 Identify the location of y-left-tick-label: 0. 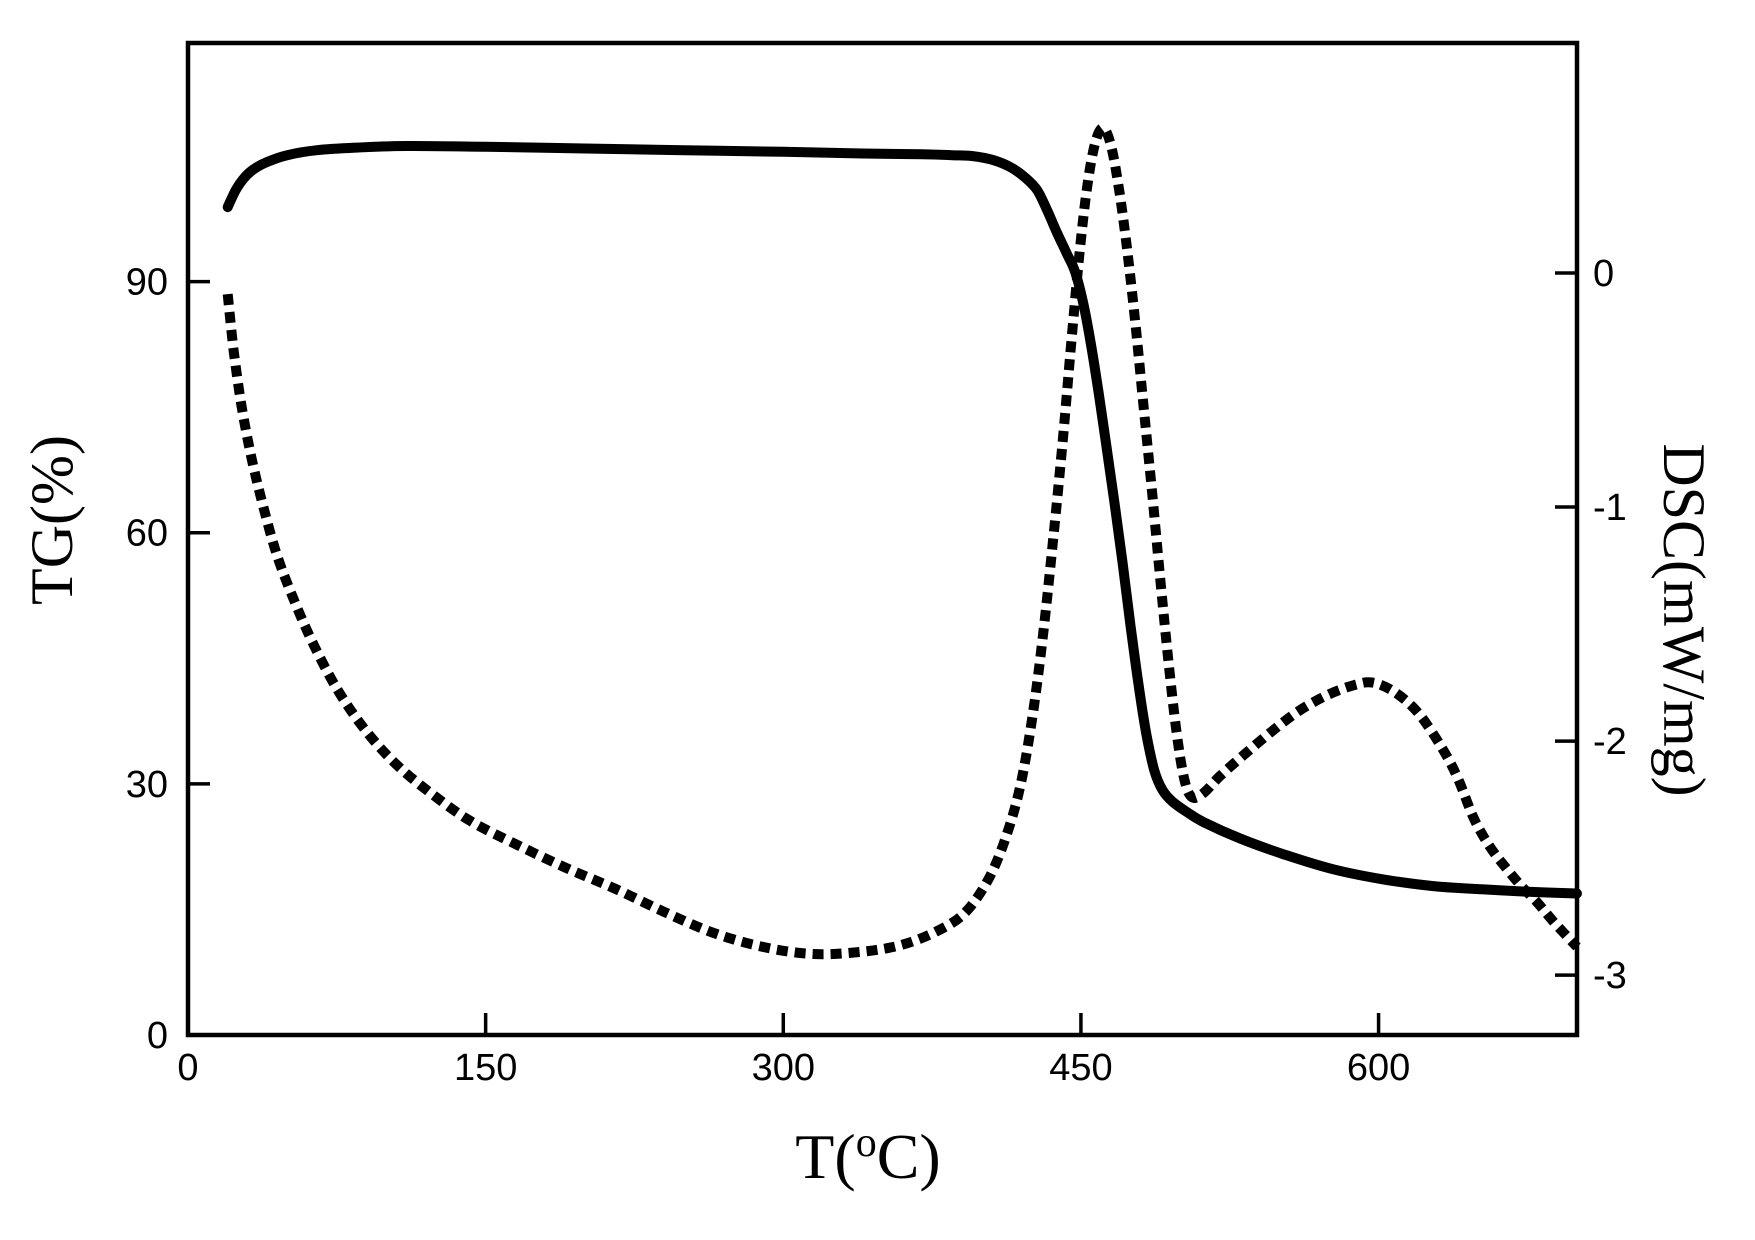
(157, 1036).